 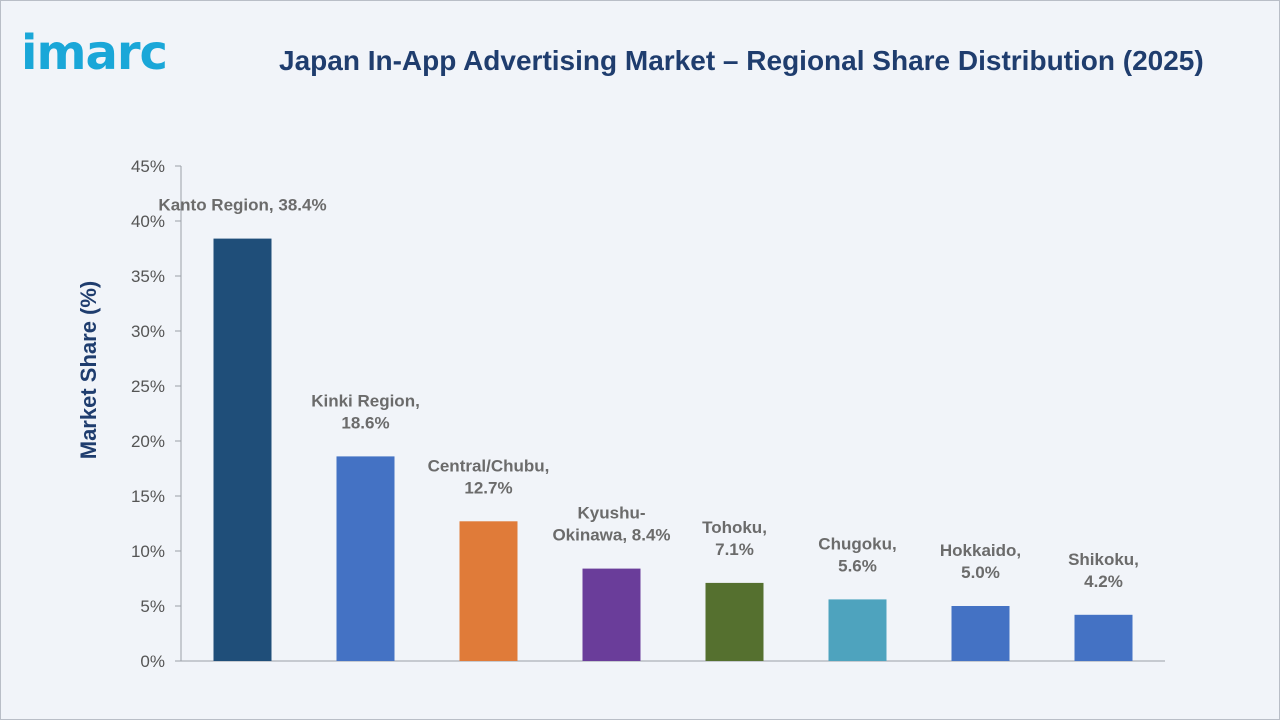 I want to click on data-label: Tohoku,, so click(x=734, y=527).